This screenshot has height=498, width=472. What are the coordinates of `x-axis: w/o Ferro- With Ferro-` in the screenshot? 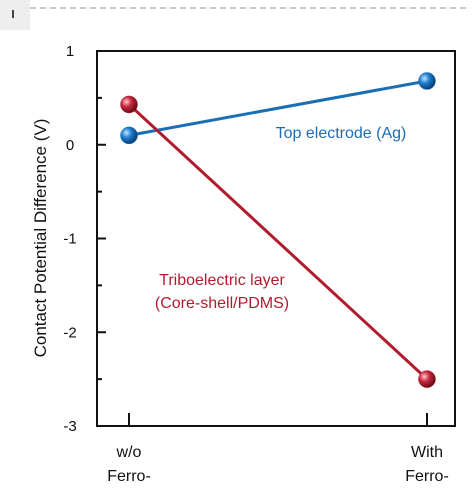 It's located at (278, 449).